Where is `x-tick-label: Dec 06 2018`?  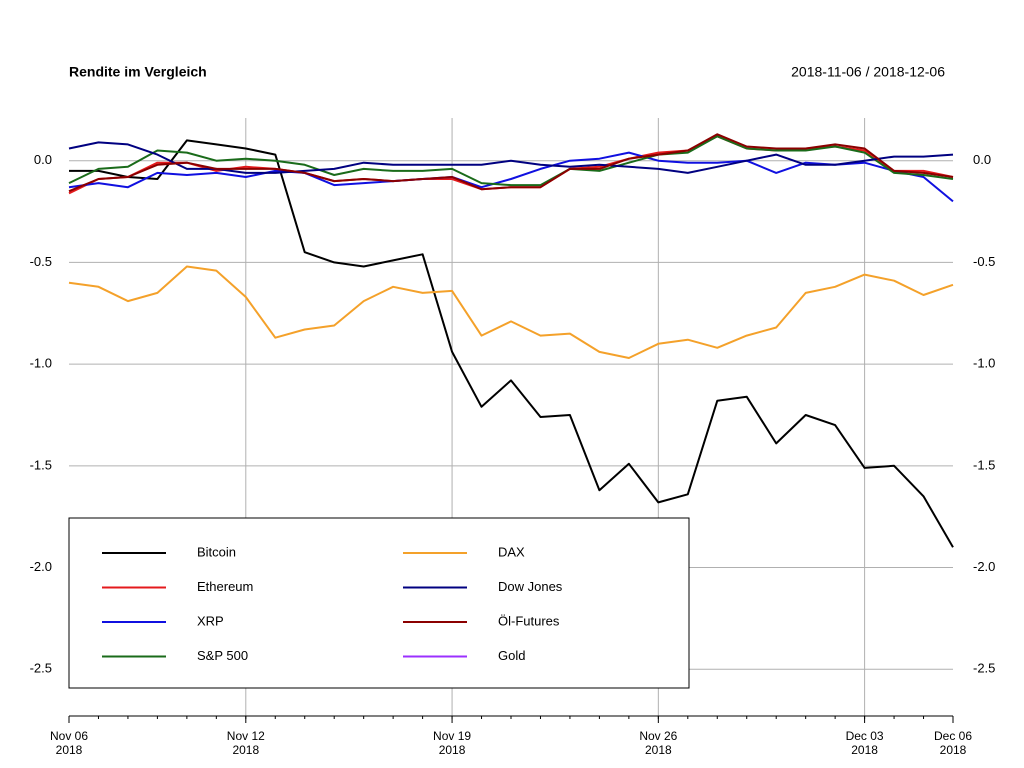
x-tick-label: Dec 06 2018 is located at coordinates (953, 743).